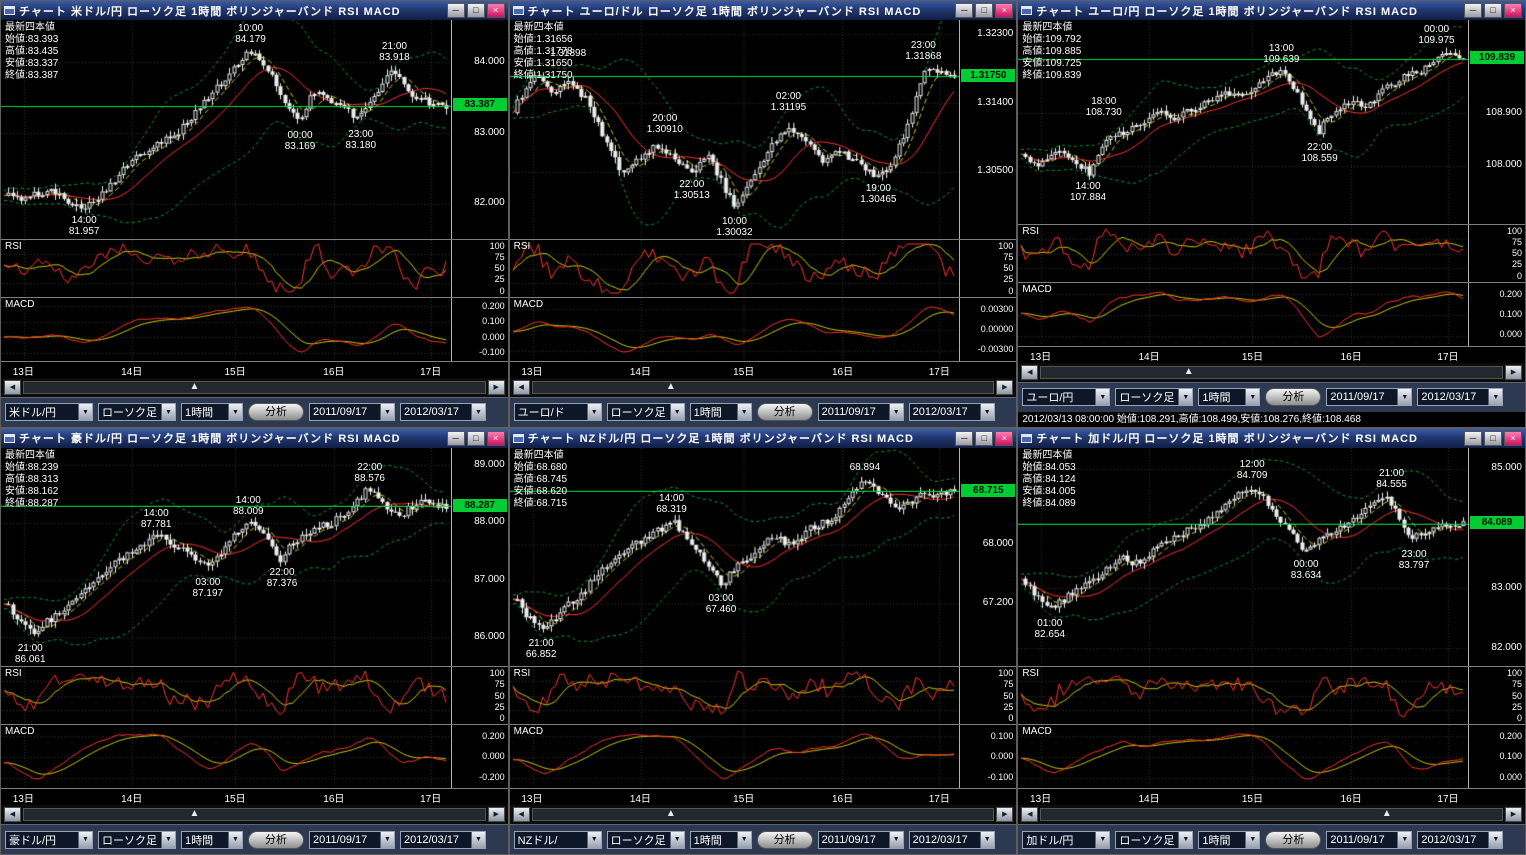  I want to click on pair-select: 加ドル/円 ▼, so click(1066, 839).